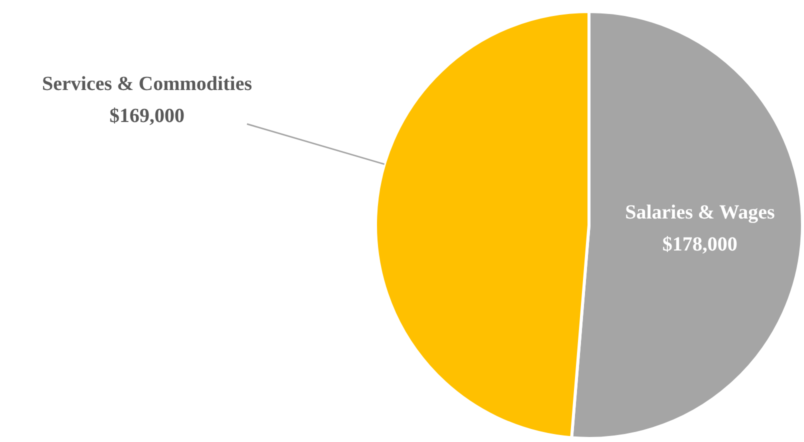 Image resolution: width=804 pixels, height=442 pixels. What do you see at coordinates (147, 84) in the screenshot?
I see `slice-label: Services & Commodities` at bounding box center [147, 84].